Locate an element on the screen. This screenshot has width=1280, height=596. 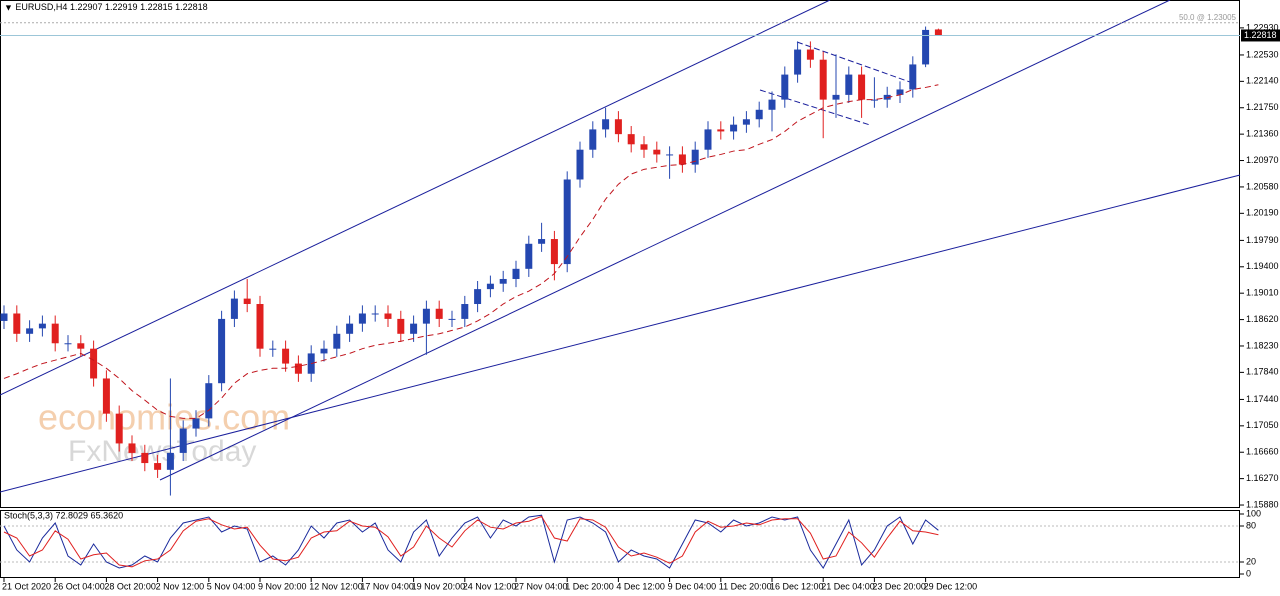
x-tick-label: 5 Nov 04:00 is located at coordinates (231, 586).